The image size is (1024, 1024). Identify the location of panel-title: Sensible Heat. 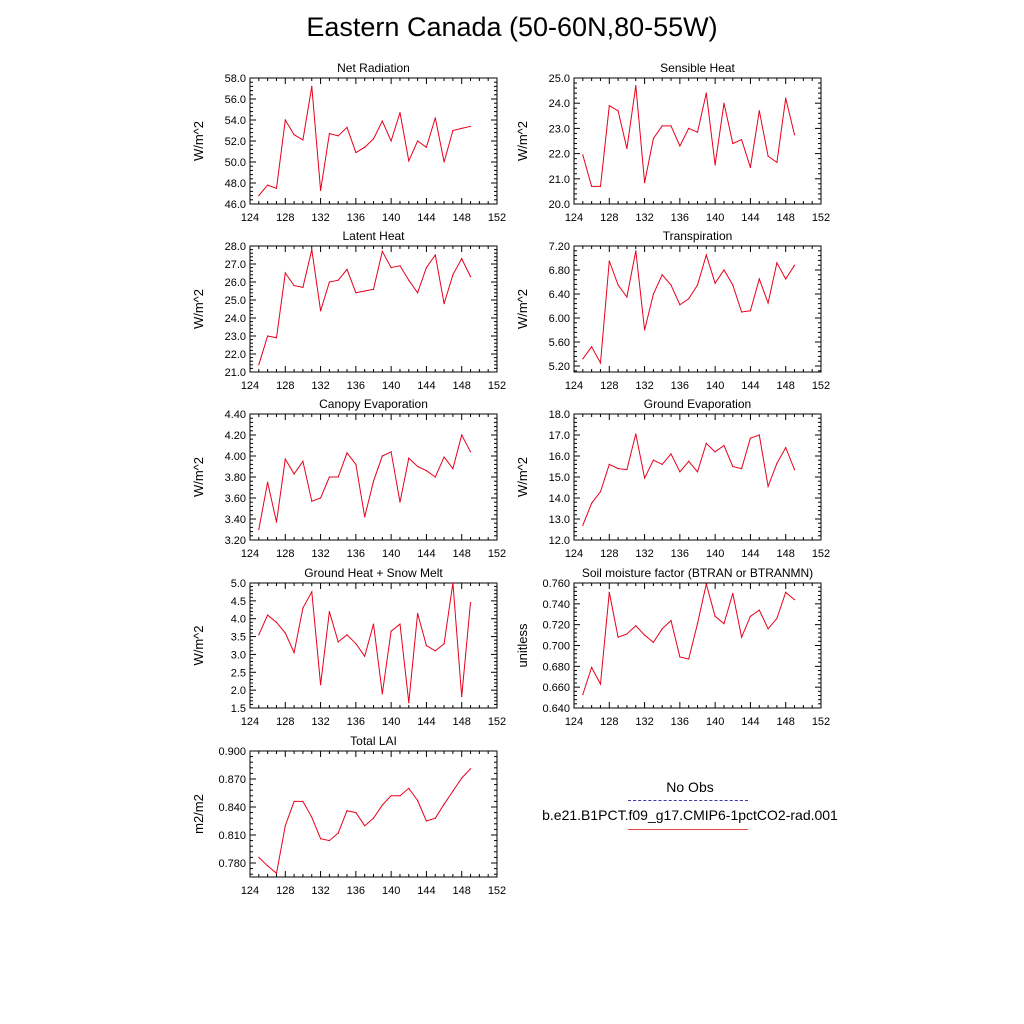
(697, 68).